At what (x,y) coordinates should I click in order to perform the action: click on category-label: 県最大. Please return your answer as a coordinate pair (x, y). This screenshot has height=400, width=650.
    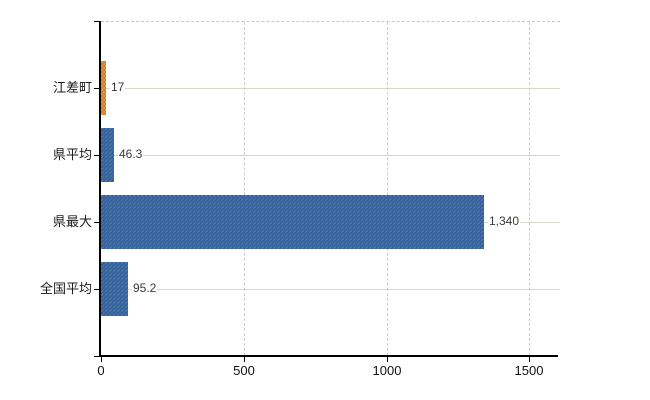
    Looking at the image, I should click on (72, 221).